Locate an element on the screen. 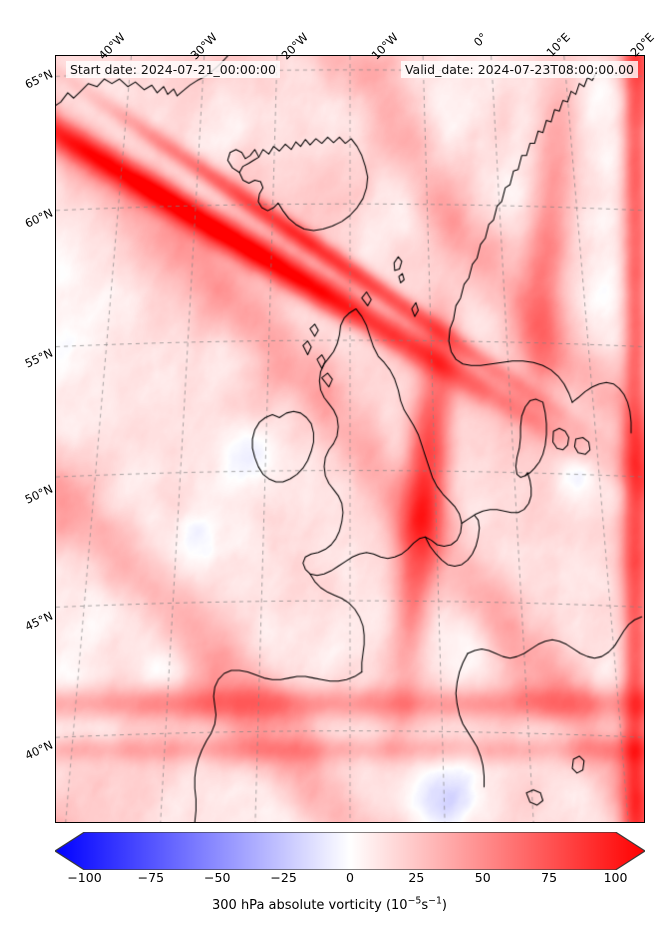  cb-tick--50: −50 is located at coordinates (217, 877).